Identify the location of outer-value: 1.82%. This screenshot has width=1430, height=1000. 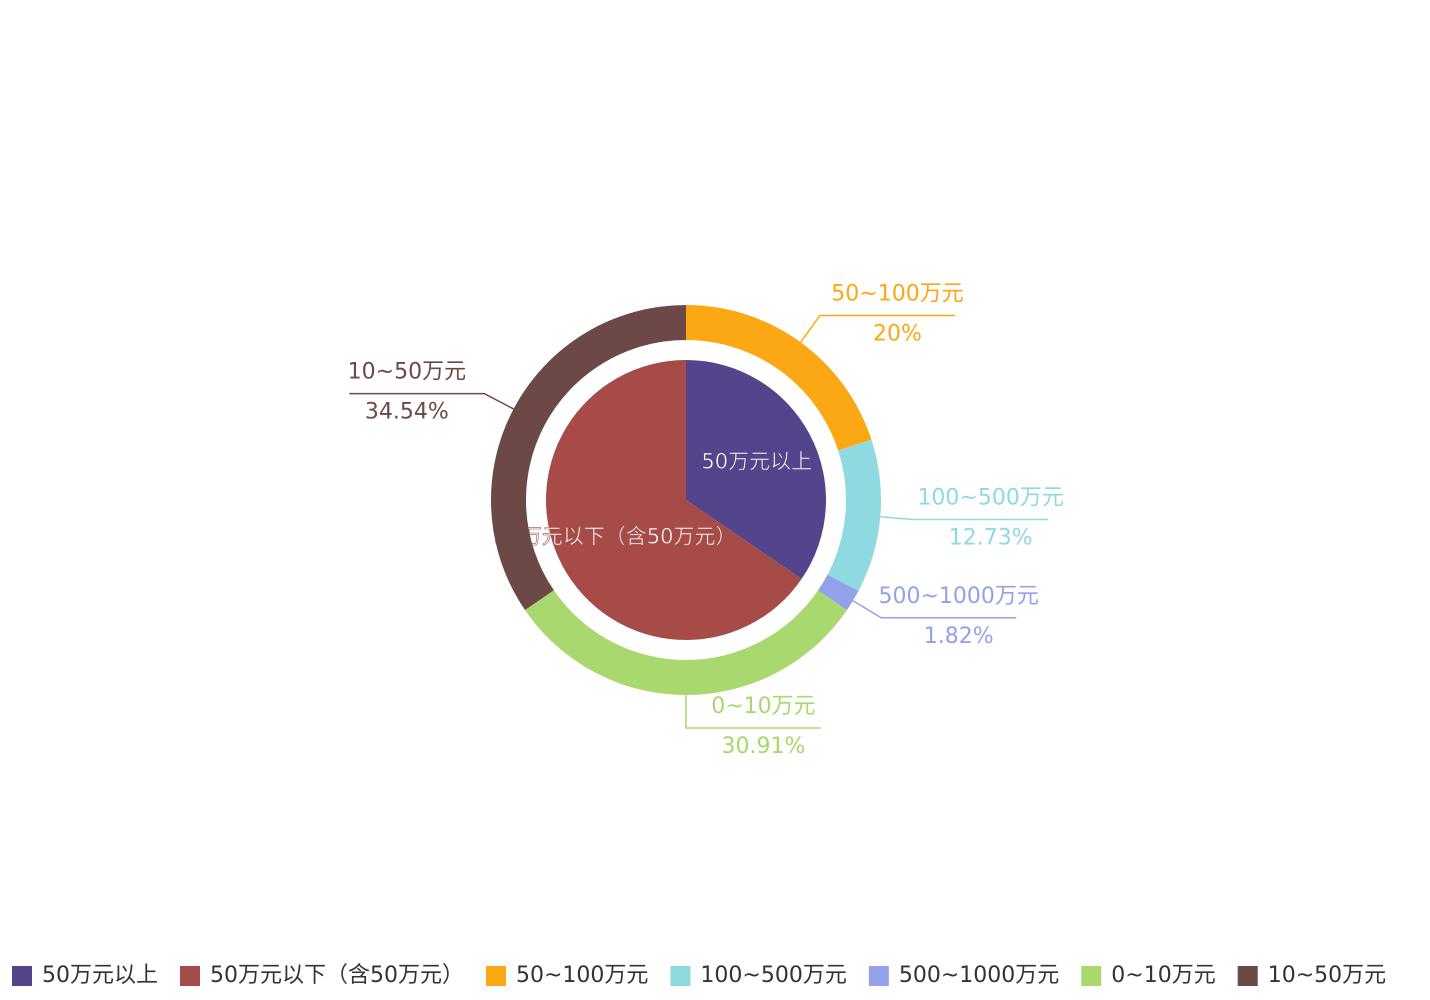
(959, 636).